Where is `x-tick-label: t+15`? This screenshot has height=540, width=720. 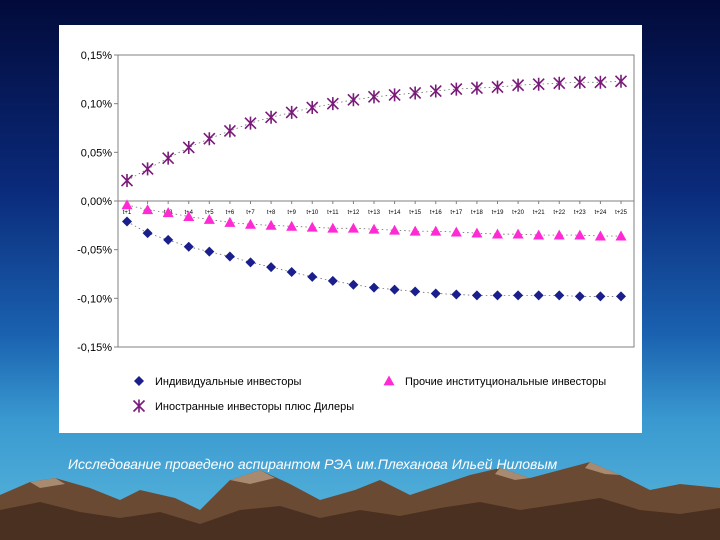 x-tick-label: t+15 is located at coordinates (415, 213).